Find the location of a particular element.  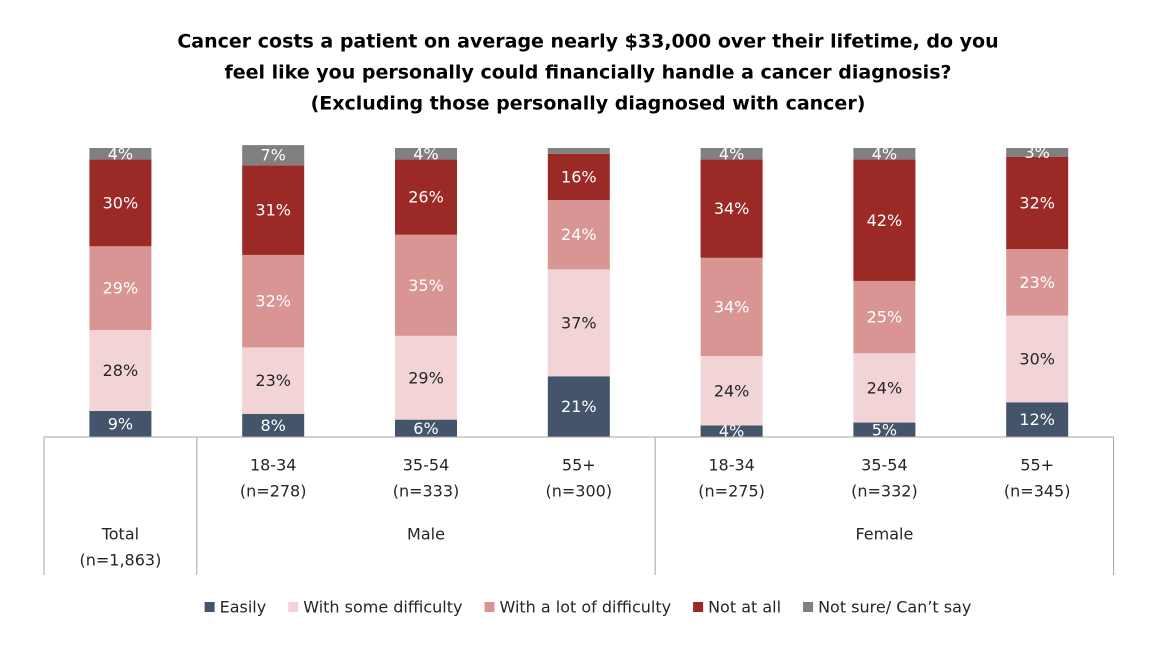

x-tick-label: (n=275) is located at coordinates (731, 491).